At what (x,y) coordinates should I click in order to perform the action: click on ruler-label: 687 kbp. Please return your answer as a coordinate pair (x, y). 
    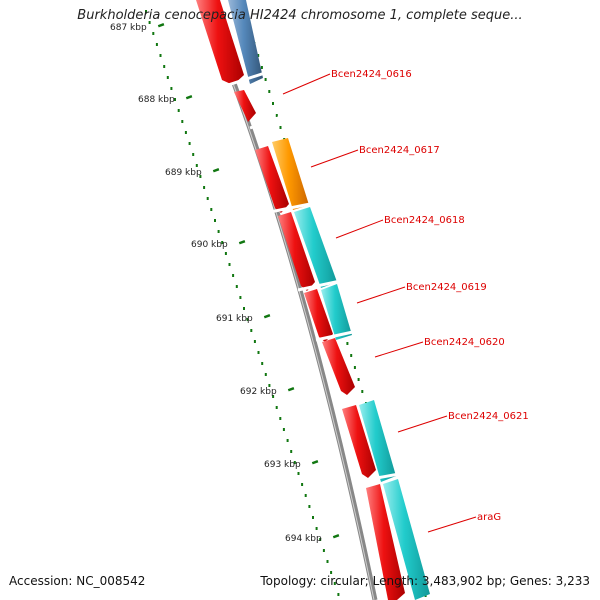
    Looking at the image, I should click on (128, 28).